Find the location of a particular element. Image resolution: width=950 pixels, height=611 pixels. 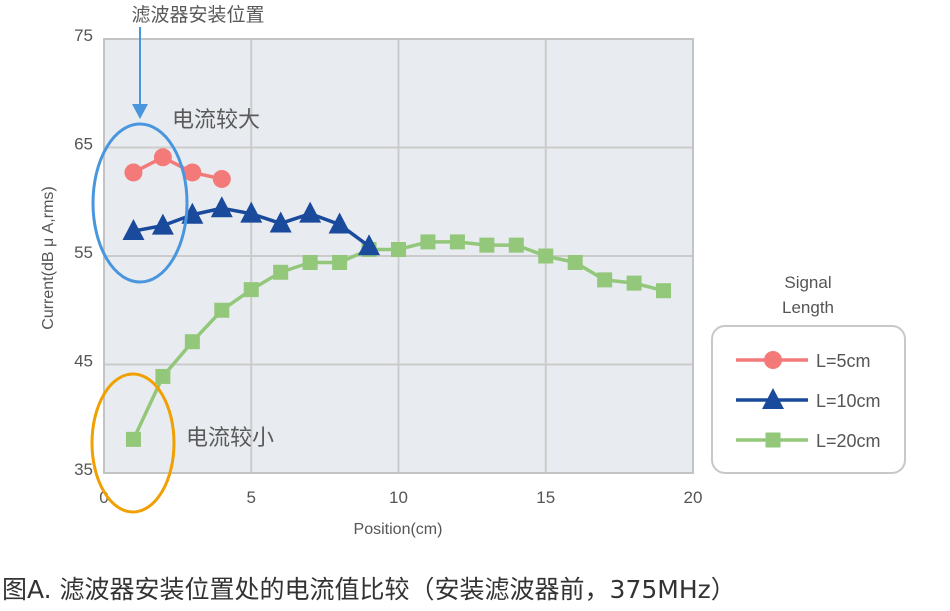

y-tick-label: 55 is located at coordinates (83, 252).